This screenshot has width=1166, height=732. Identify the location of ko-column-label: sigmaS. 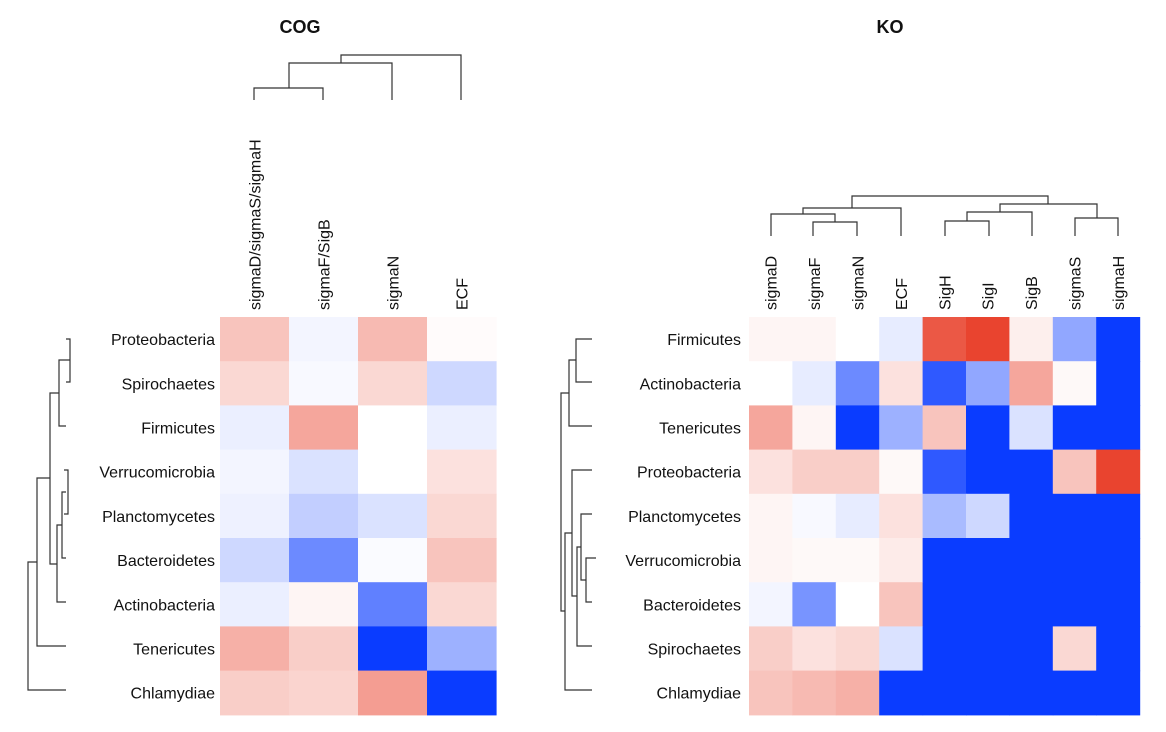
(1076, 283).